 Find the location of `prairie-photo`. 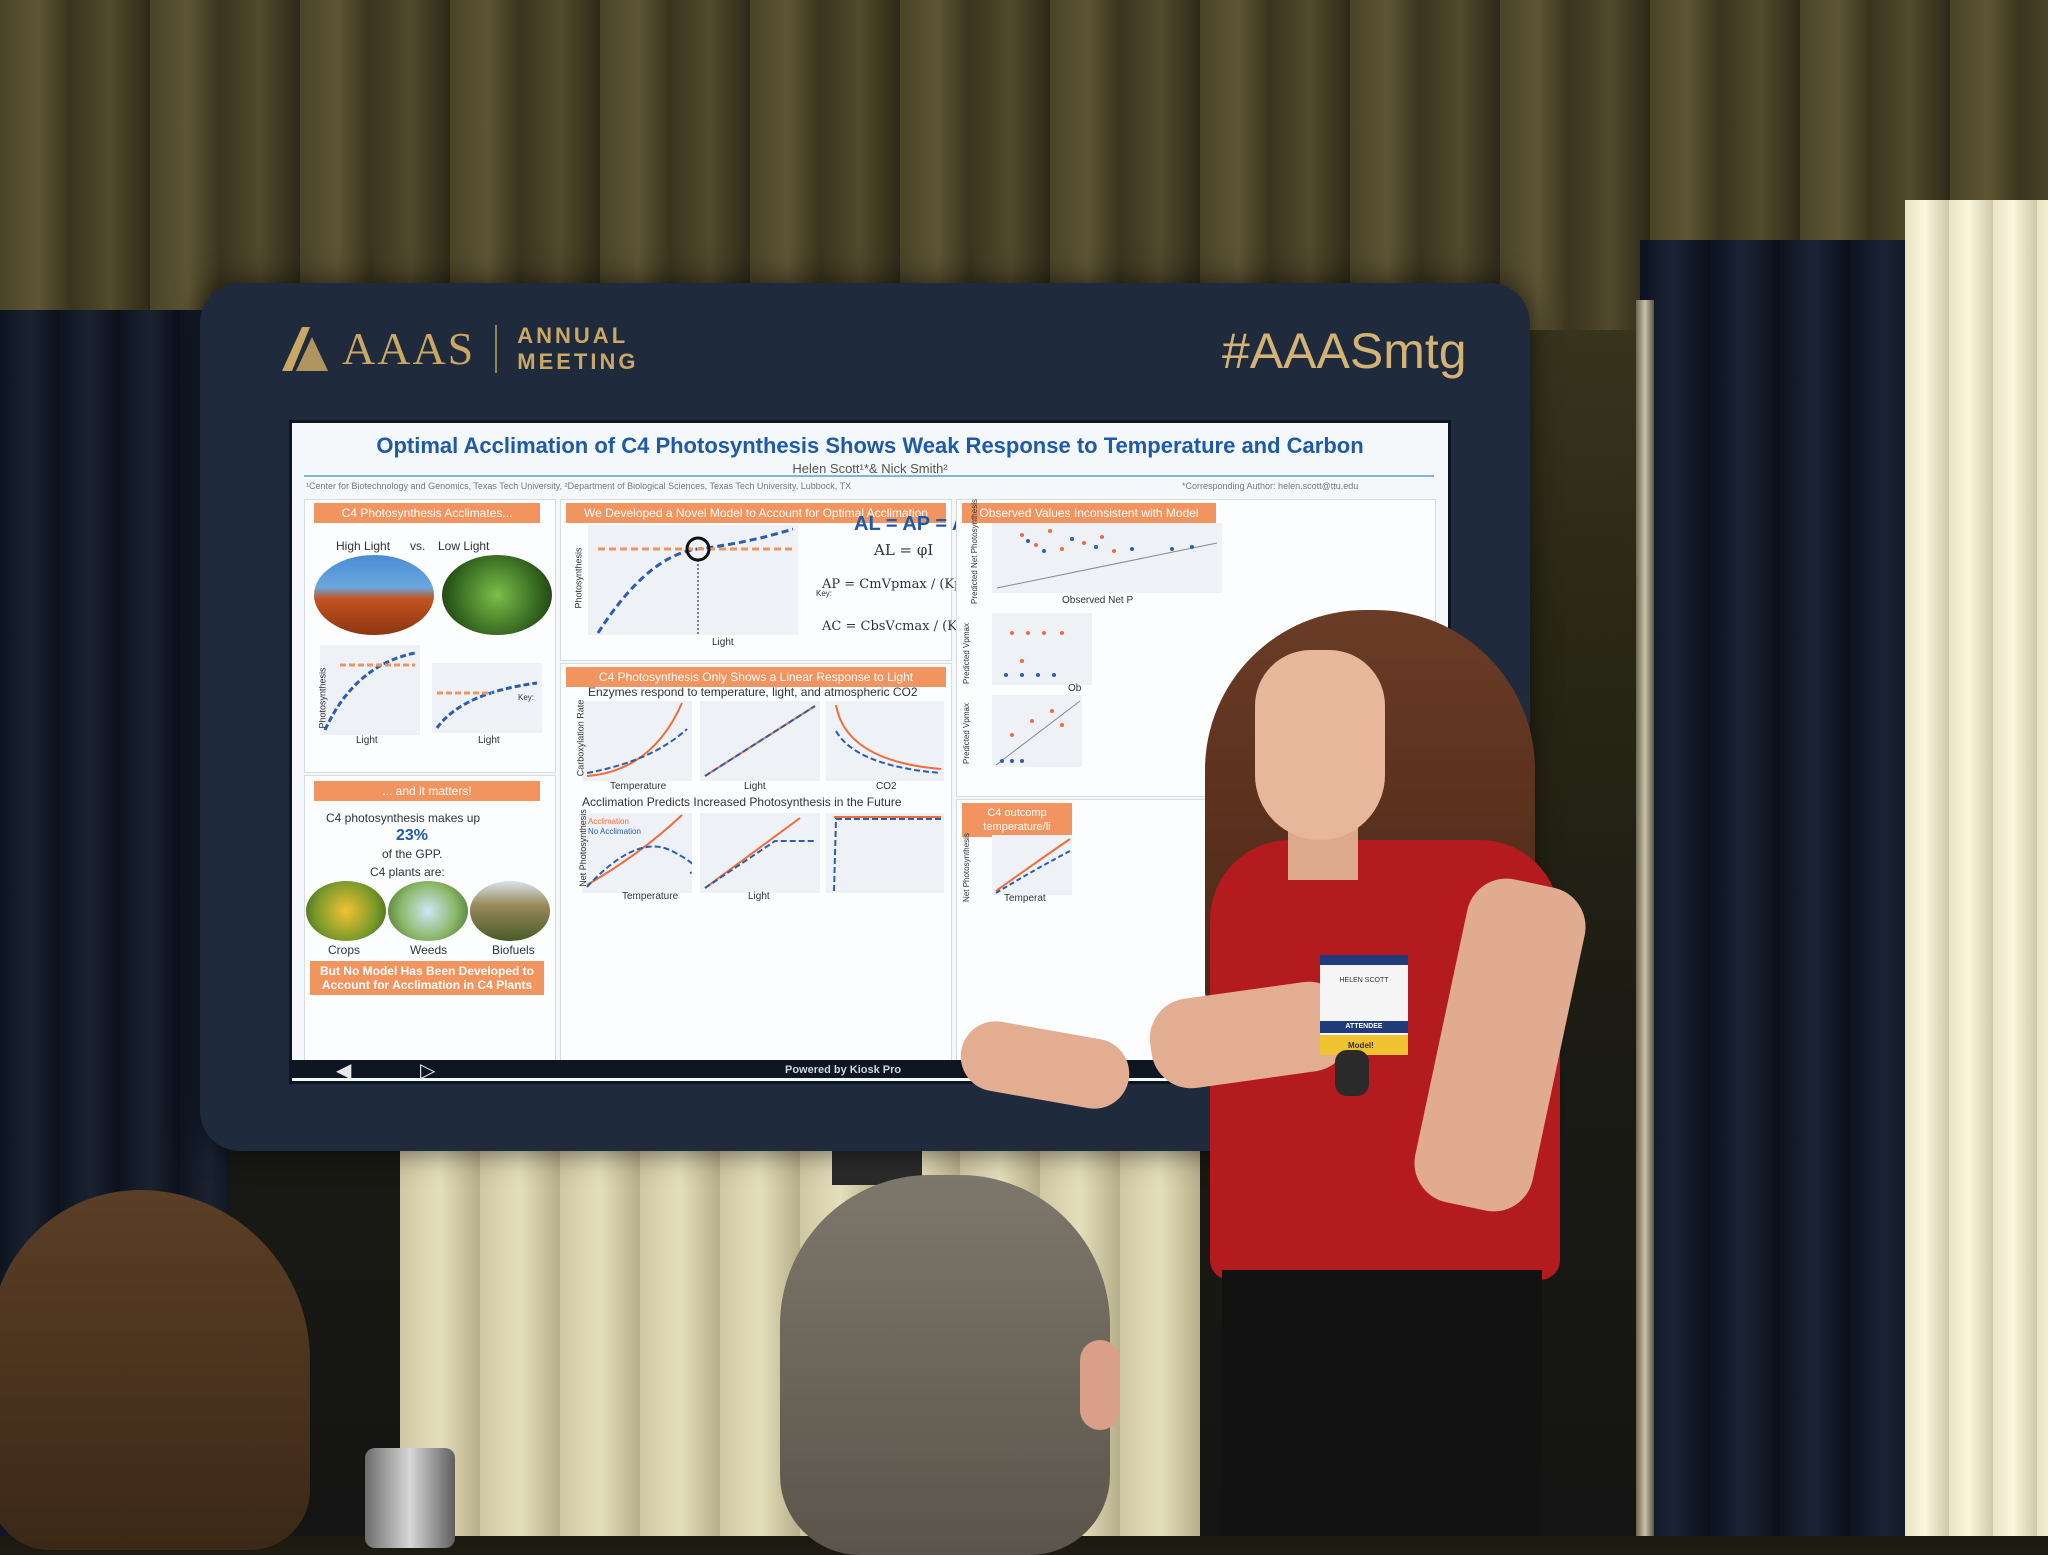

prairie-photo is located at coordinates (374, 595).